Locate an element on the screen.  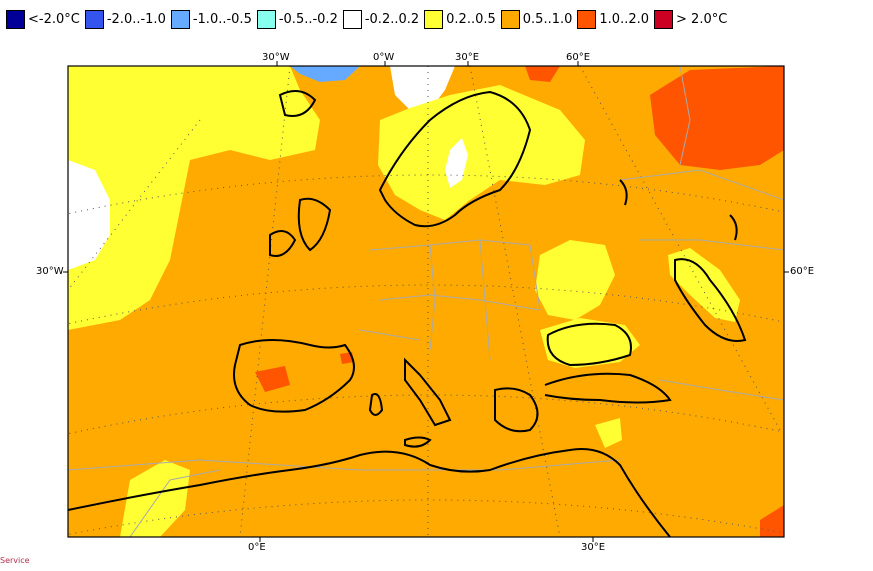
tick-label-left-30w: 30°W is located at coordinates (50, 271).